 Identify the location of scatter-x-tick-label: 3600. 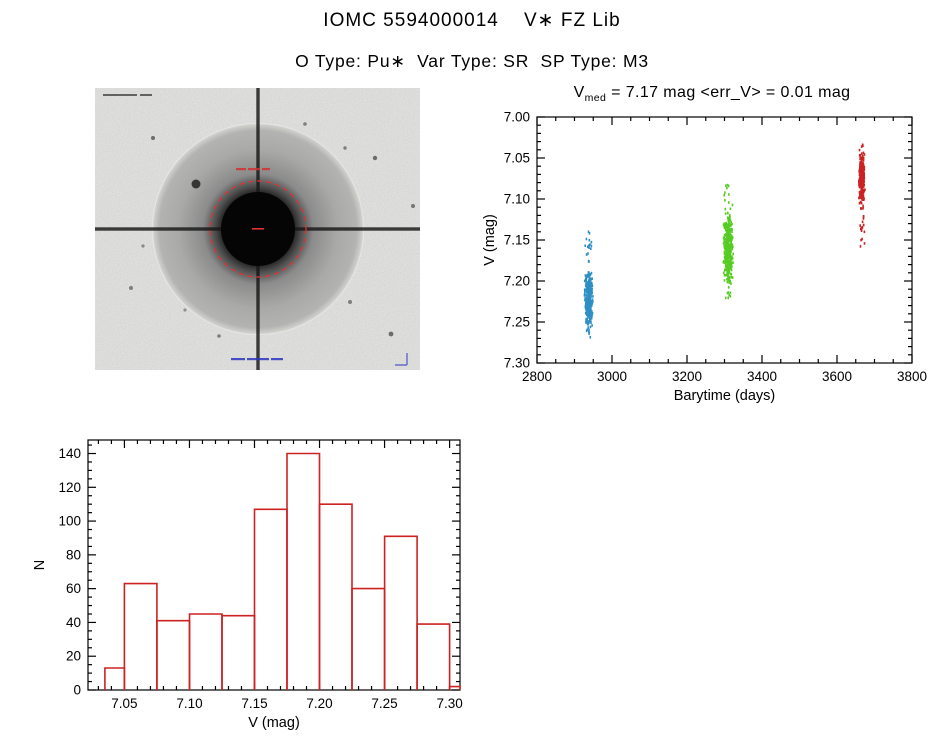
(837, 376).